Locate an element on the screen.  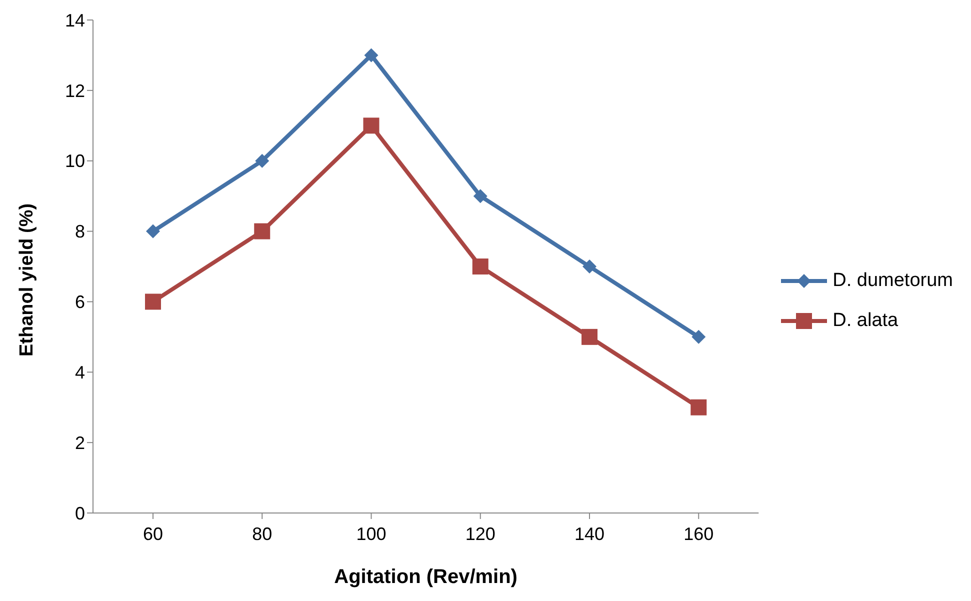
y-tick-label: 10 is located at coordinates (74, 161).